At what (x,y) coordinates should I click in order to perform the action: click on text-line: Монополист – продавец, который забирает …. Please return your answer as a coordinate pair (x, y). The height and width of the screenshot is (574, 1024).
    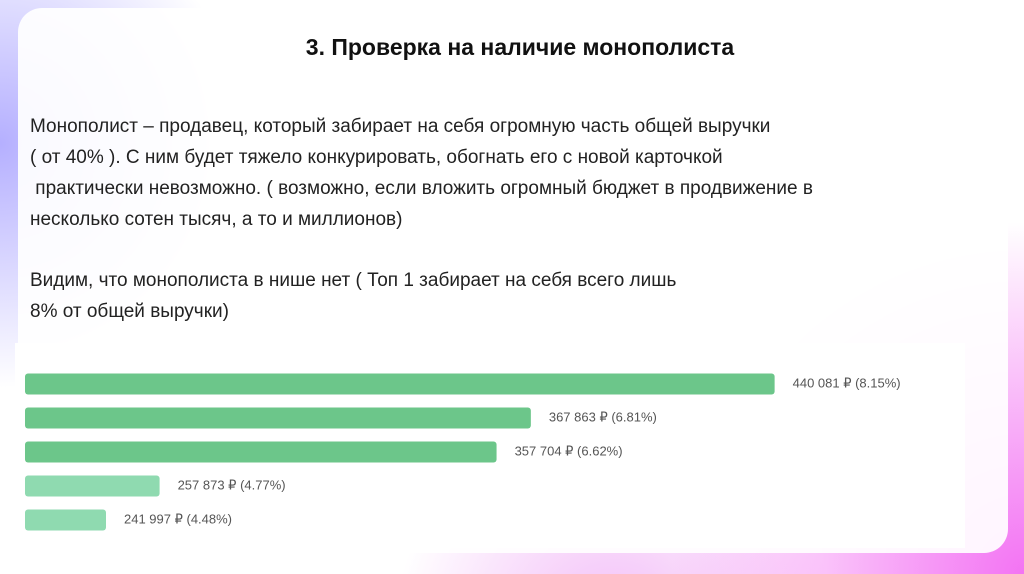
    Looking at the image, I should click on (400, 126).